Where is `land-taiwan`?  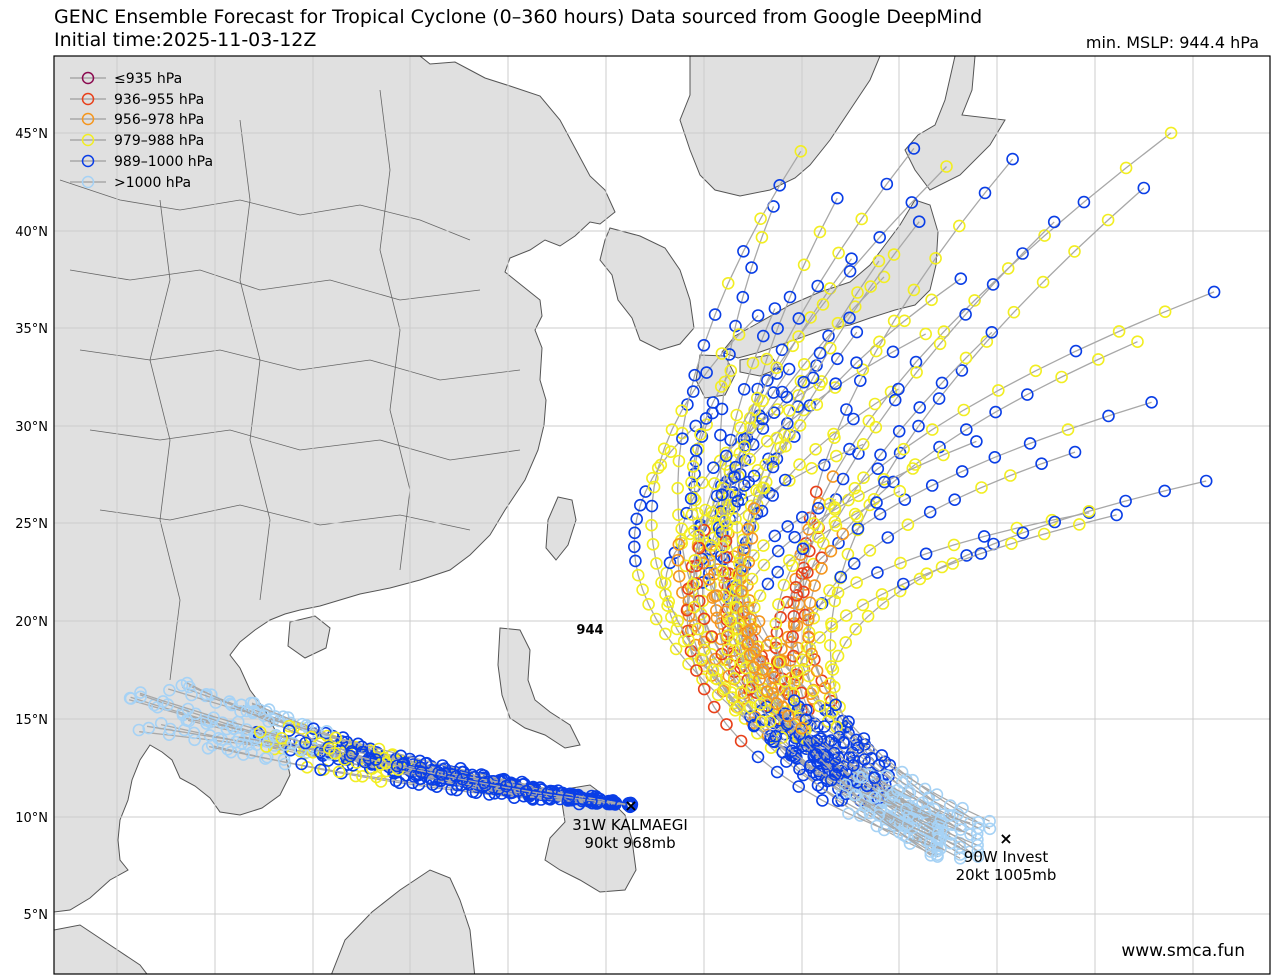 land-taiwan is located at coordinates (561, 528).